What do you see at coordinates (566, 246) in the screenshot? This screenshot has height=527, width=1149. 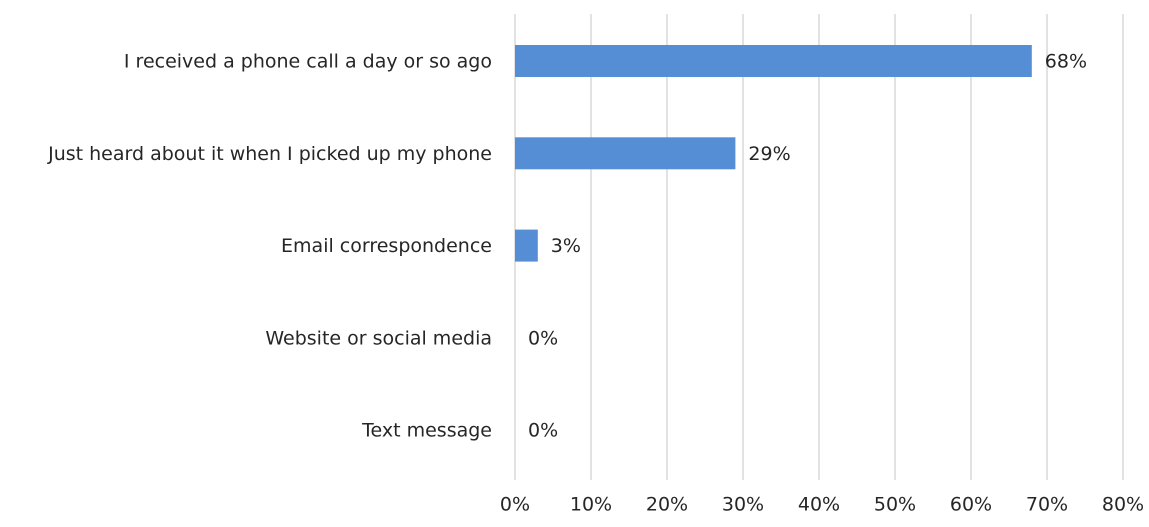 I see `data-label: 3%` at bounding box center [566, 246].